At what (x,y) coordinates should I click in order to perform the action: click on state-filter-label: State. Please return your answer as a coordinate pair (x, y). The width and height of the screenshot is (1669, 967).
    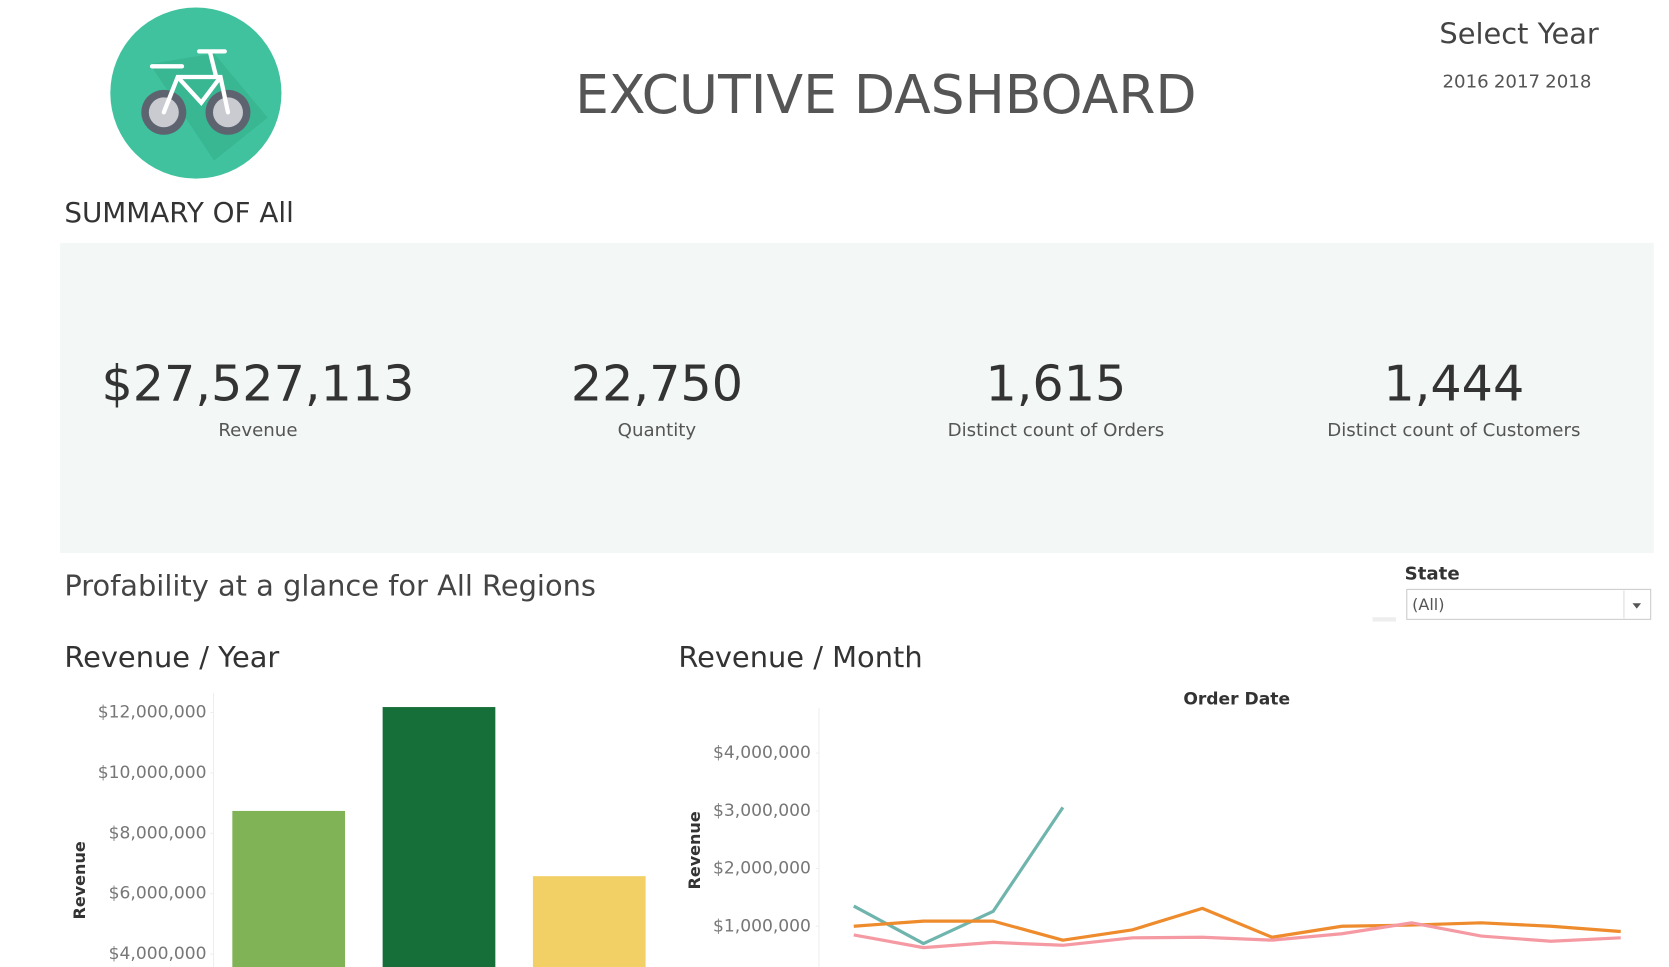
    Looking at the image, I should click on (1432, 573).